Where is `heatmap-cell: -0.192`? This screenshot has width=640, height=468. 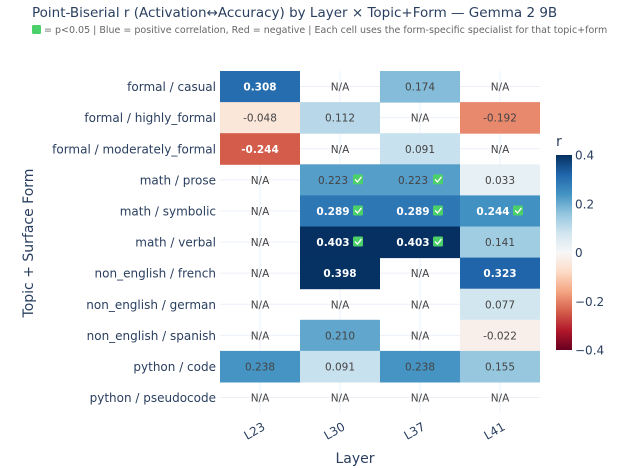
heatmap-cell: -0.192 is located at coordinates (500, 118).